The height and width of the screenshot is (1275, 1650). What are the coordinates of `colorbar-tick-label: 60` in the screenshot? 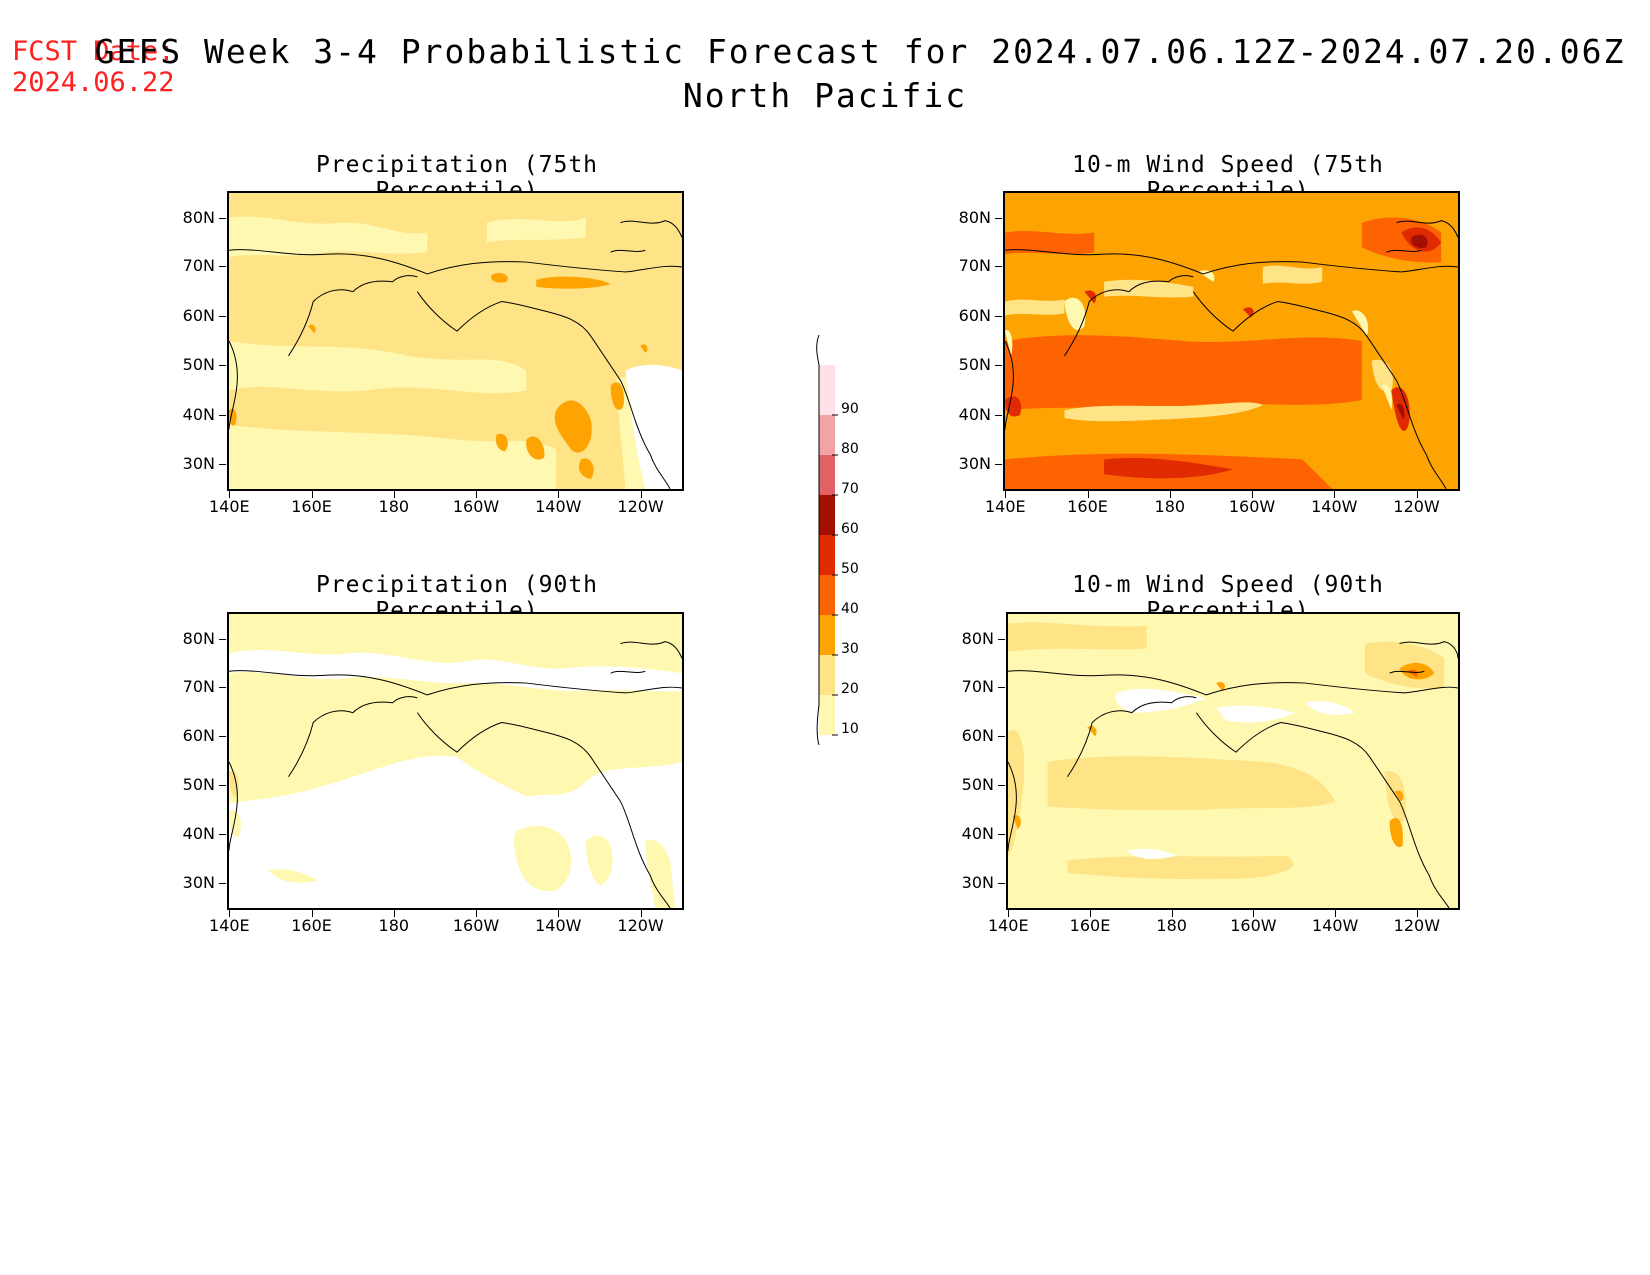 It's located at (850, 529).